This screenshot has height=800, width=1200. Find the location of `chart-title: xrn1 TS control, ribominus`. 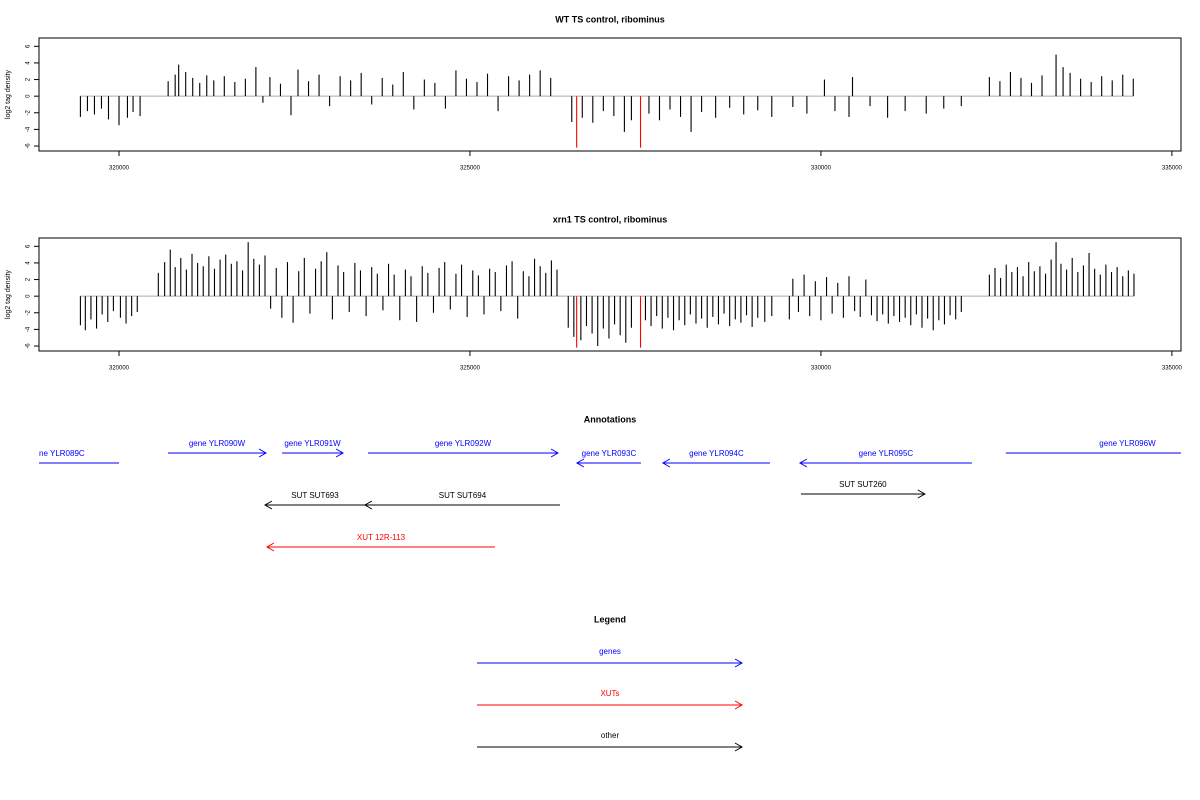

chart-title: xrn1 TS control, ribominus is located at coordinates (610, 219).